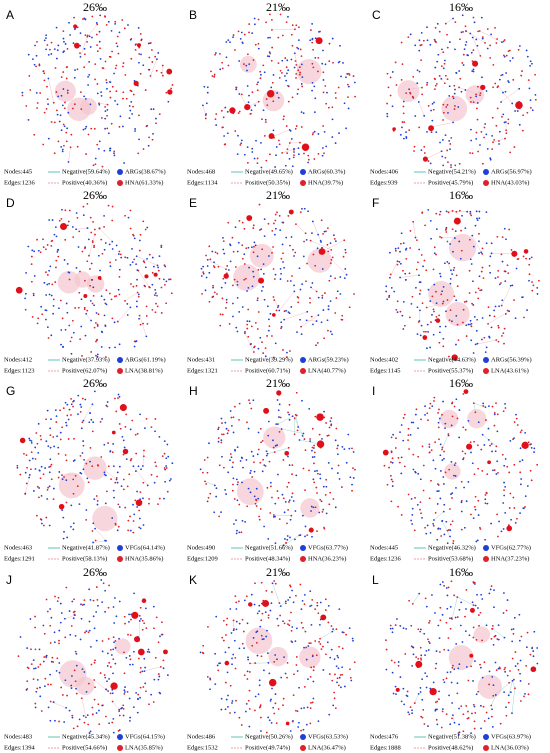 Image resolution: width=550 pixels, height=753 pixels. What do you see at coordinates (278, 572) in the screenshot?
I see `panel-title: 21‰` at bounding box center [278, 572].